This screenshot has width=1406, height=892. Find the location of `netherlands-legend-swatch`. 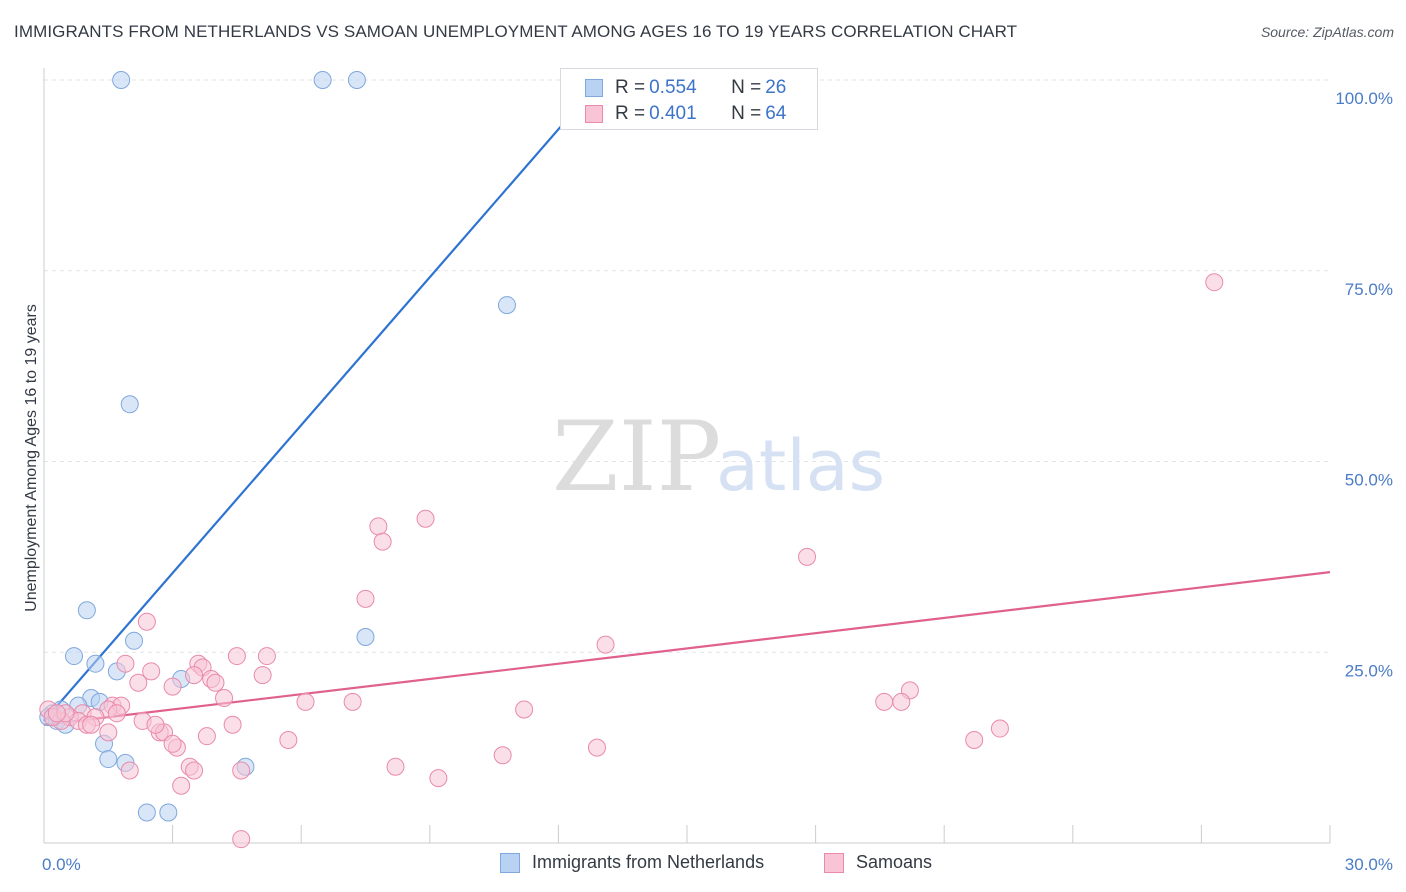

netherlands-legend-swatch is located at coordinates (510, 862).